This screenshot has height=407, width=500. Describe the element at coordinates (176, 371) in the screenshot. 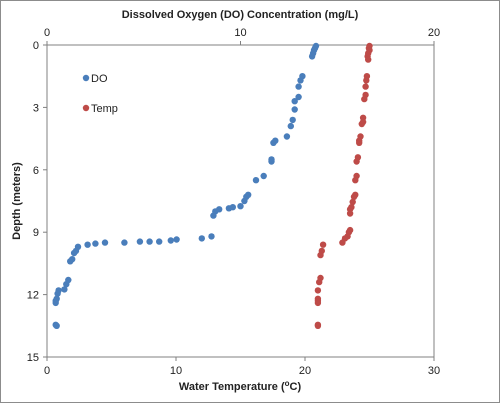

I see `bottom-tick-label: 10` at that location.